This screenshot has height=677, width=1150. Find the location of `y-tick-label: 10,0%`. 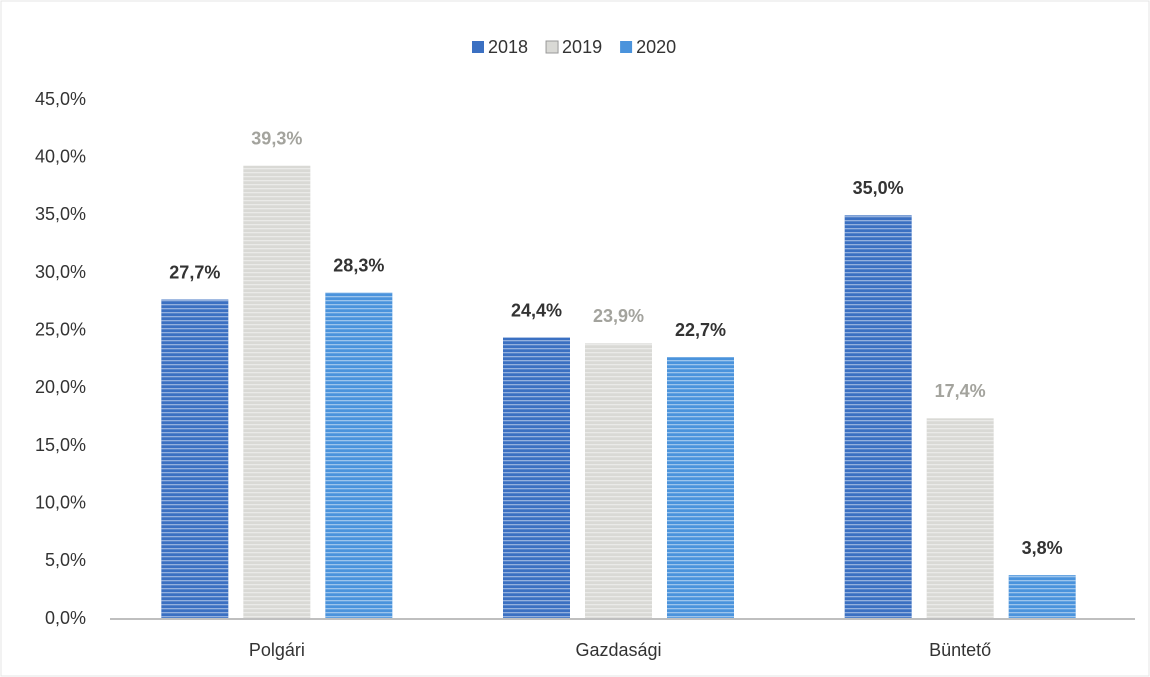

y-tick-label: 10,0% is located at coordinates (60, 502).